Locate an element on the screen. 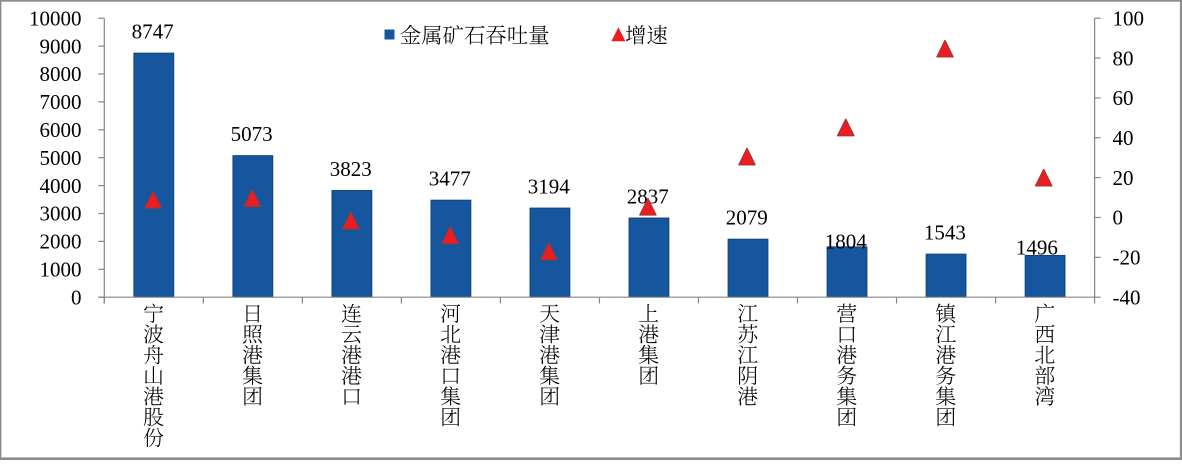 The image size is (1182, 465). svg-text: 9000 is located at coordinates (61, 46).